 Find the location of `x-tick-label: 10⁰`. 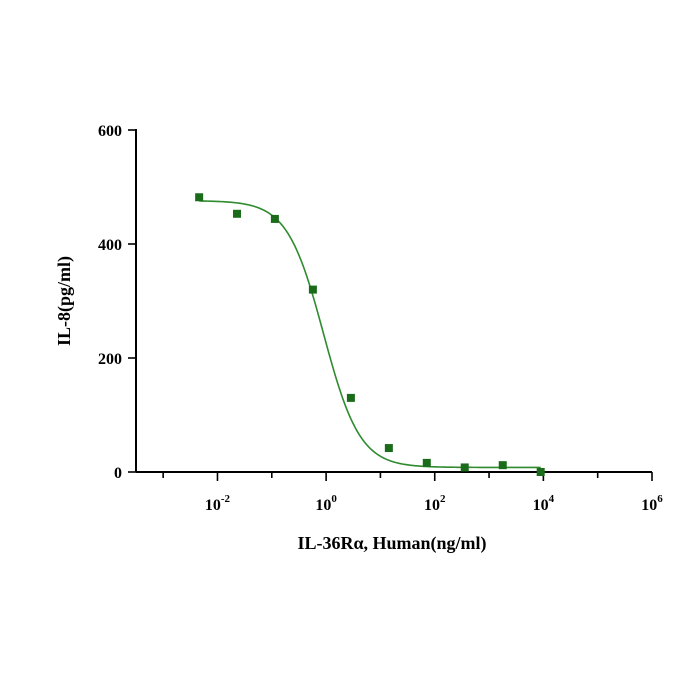

x-tick-label: 10⁰ is located at coordinates (326, 503).